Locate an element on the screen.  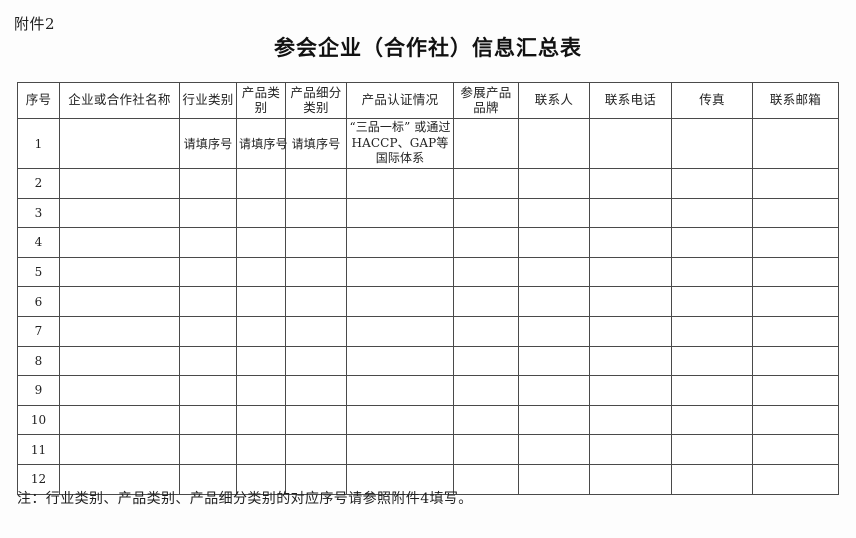
cell-hint-pcat: 请填序号 is located at coordinates (262, 143).